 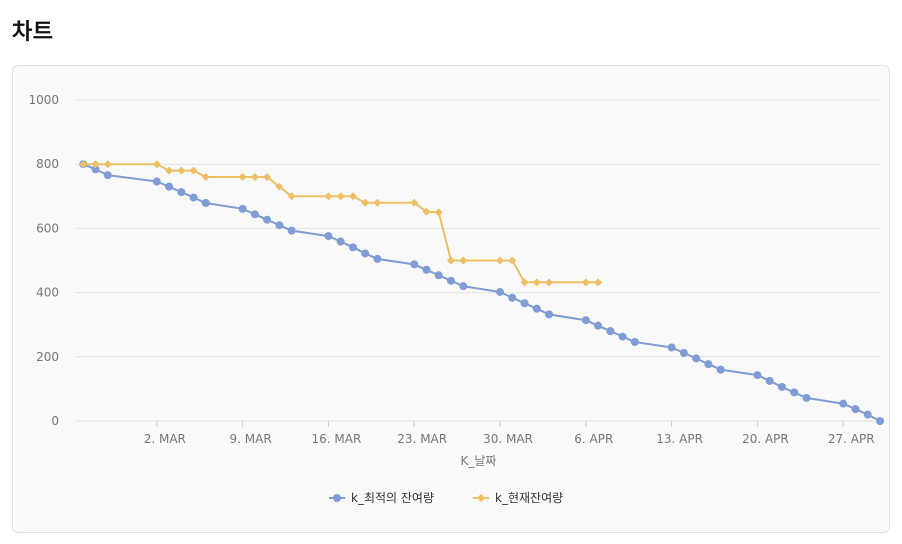 What do you see at coordinates (337, 439) in the screenshot?
I see `x-tick-label: 16. MAR` at bounding box center [337, 439].